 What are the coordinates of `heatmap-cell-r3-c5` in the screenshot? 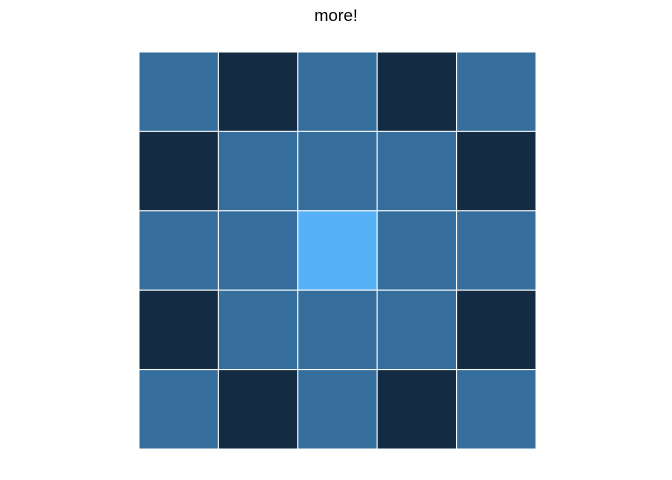 It's located at (496, 250).